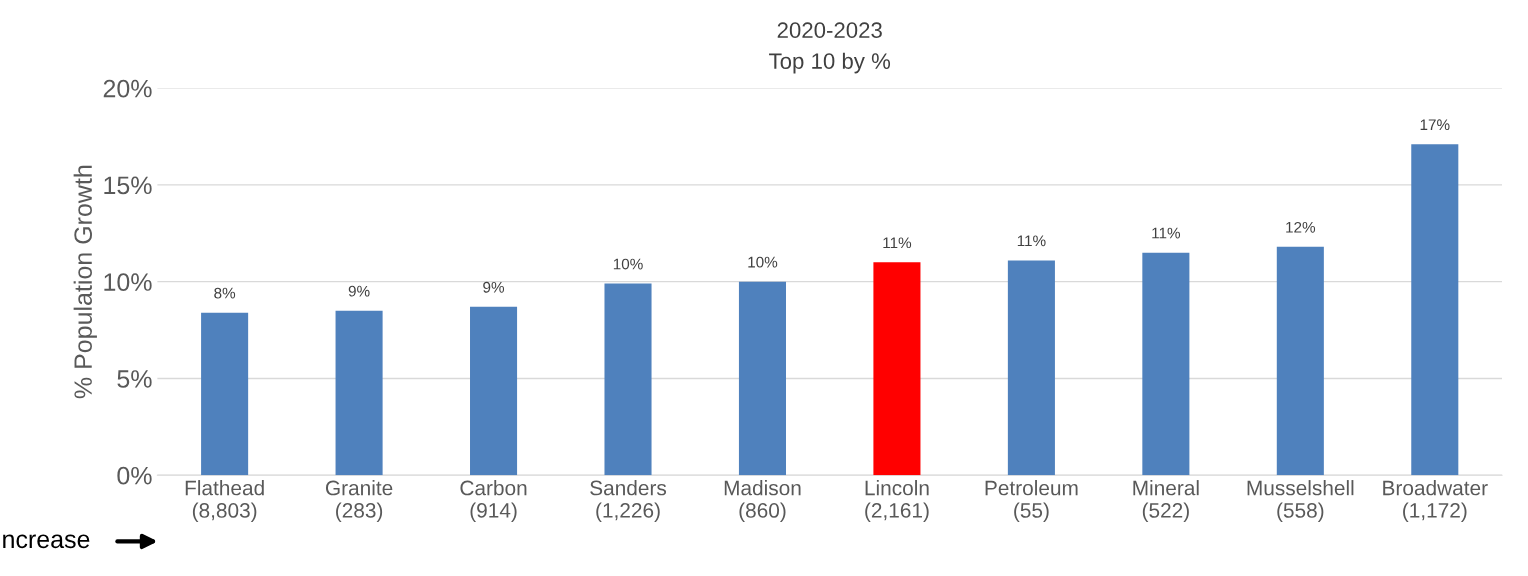  Describe the element at coordinates (1031, 501) in the screenshot. I see `x-tick-label: Petroleum (55)` at that location.